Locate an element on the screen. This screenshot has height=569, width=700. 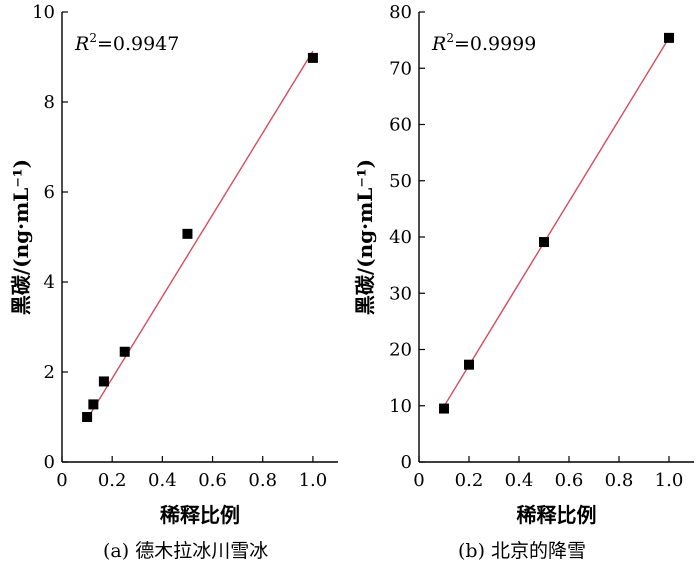
chart-b-x-tick-label: 0.2 is located at coordinates (469, 480).